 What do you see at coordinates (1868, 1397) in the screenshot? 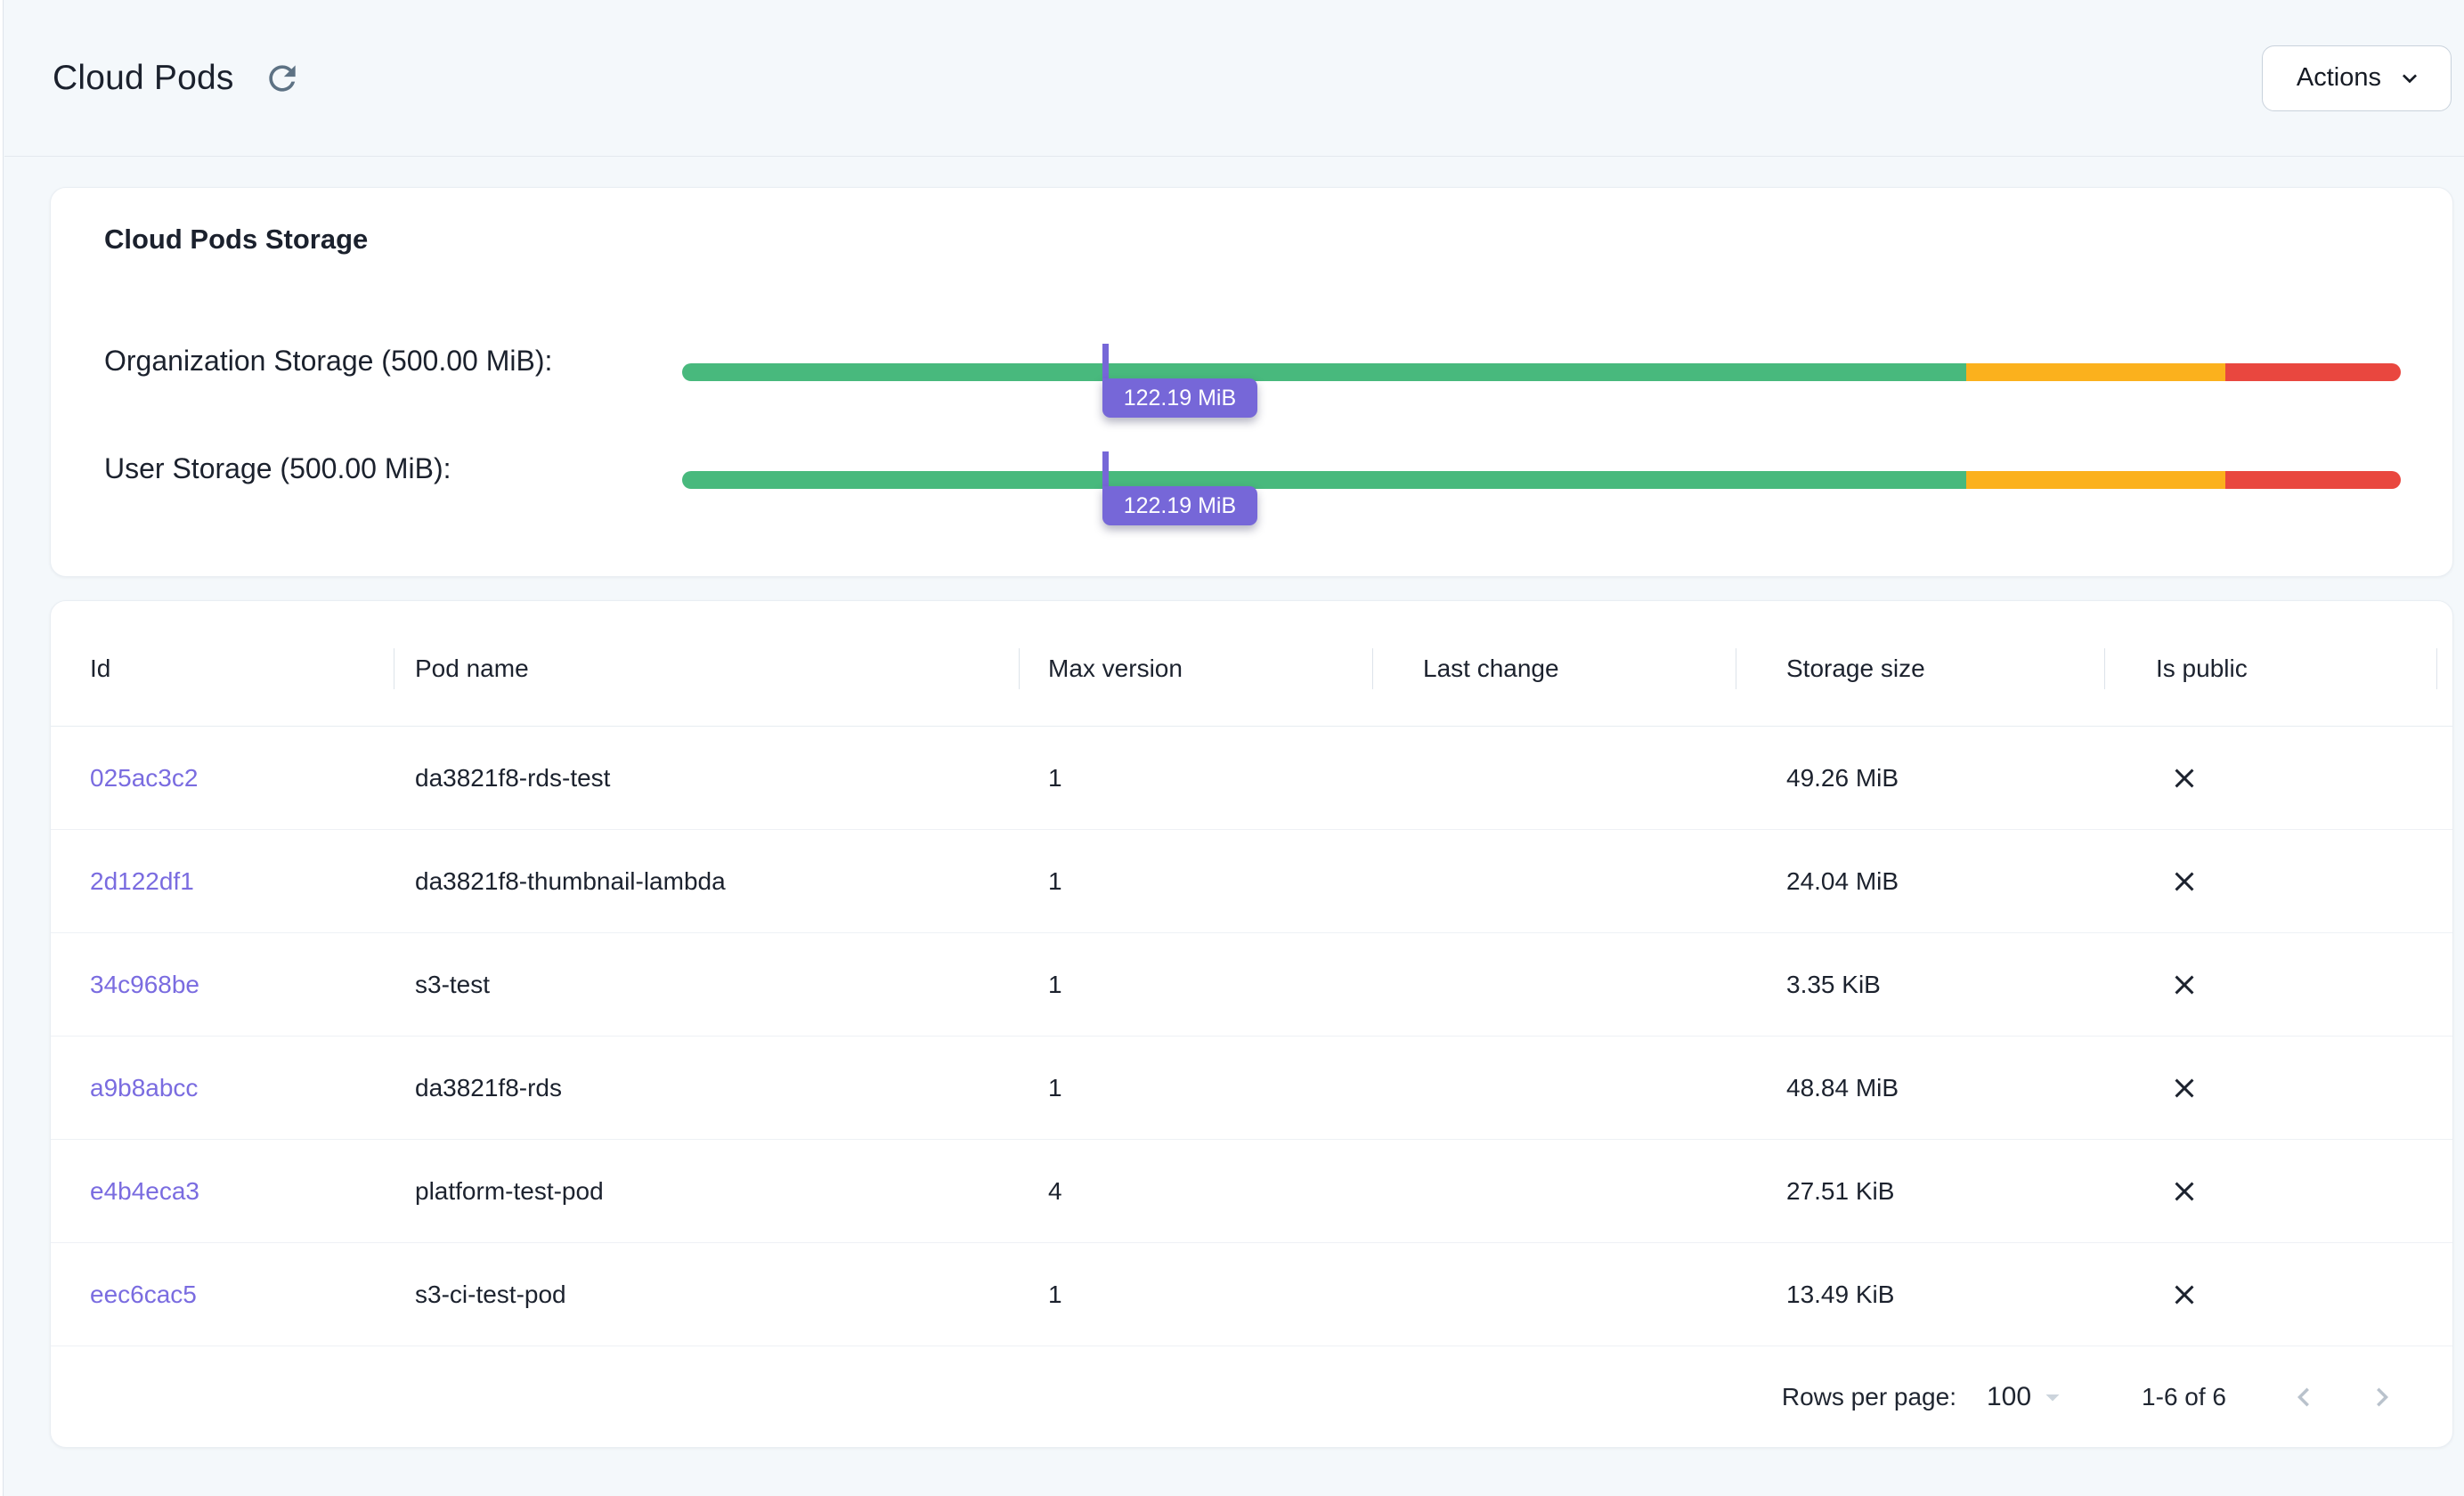
I see `rows-per-page-label: Rows per page:` at bounding box center [1868, 1397].